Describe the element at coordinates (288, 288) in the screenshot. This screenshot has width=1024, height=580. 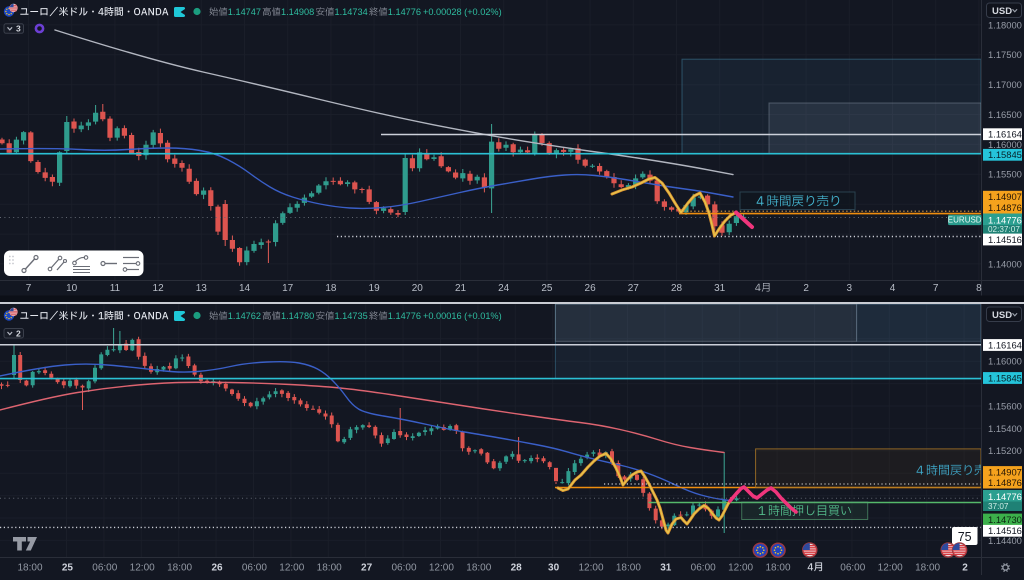
I see `svg-text: 17` at that location.